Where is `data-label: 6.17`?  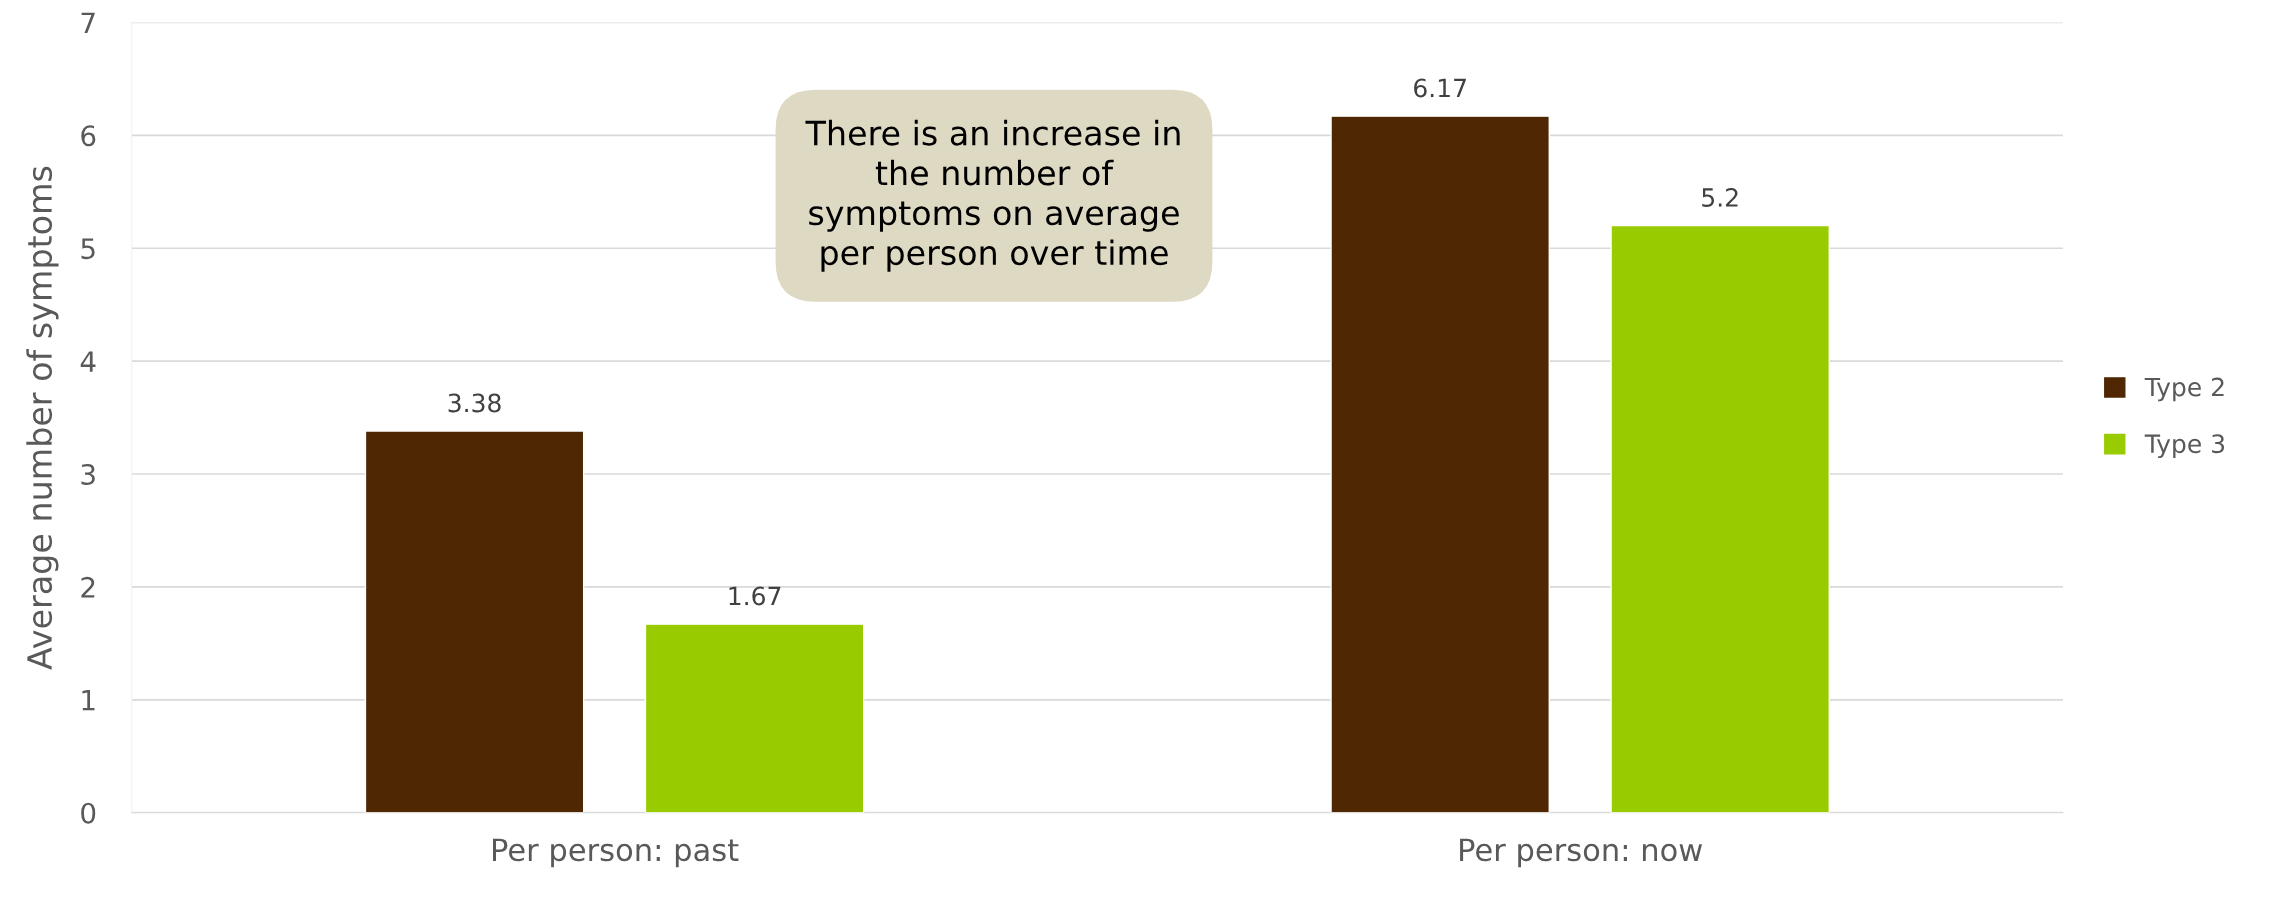 data-label: 6.17 is located at coordinates (1440, 88).